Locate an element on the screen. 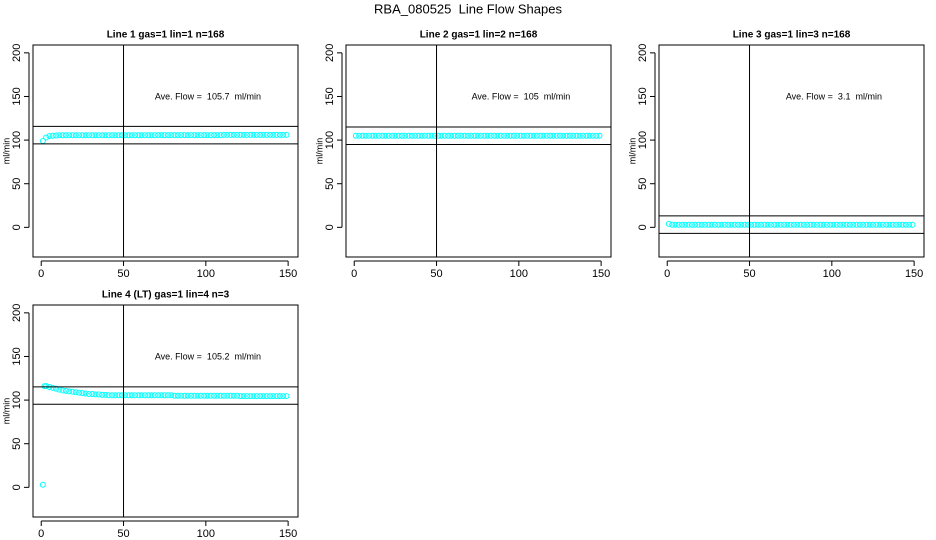 The height and width of the screenshot is (540, 936). x-tick-label: 50 is located at coordinates (436, 274).